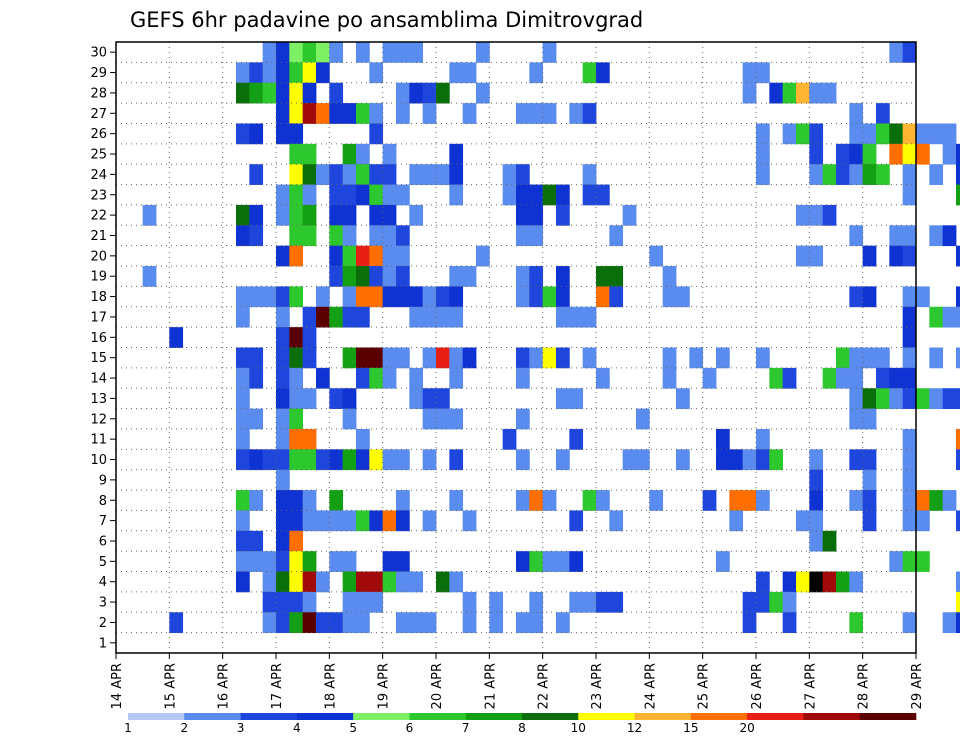  I want to click on colorbar-level-label: 7, so click(466, 728).